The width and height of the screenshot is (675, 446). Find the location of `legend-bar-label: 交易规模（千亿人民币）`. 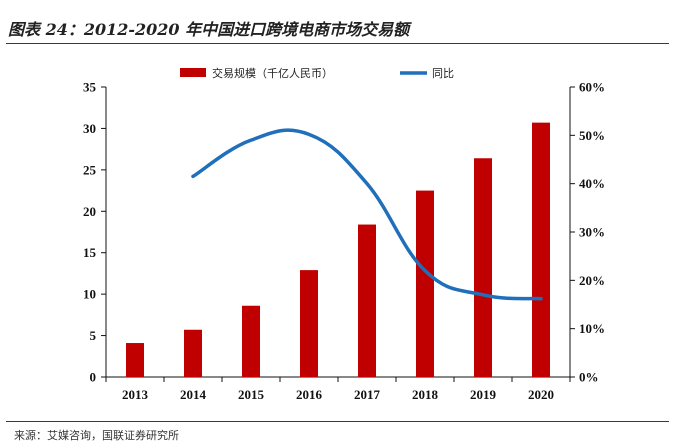

legend-bar-label: 交易规模（千亿人民币） is located at coordinates (272, 73).